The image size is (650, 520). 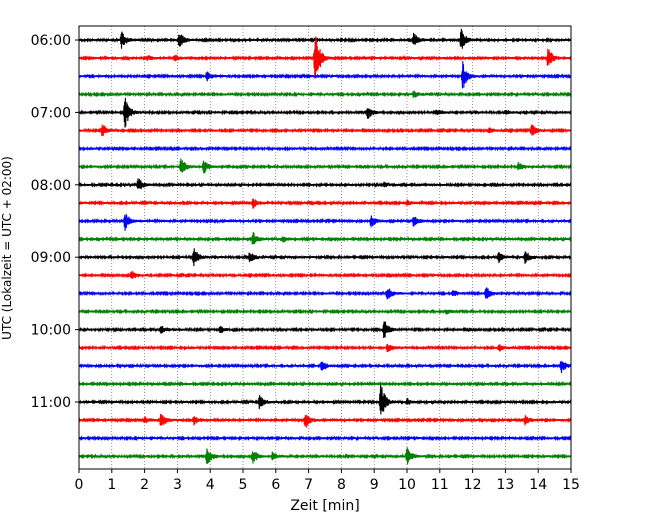 What do you see at coordinates (144, 485) in the screenshot?
I see `x-tick-label: 2` at bounding box center [144, 485].